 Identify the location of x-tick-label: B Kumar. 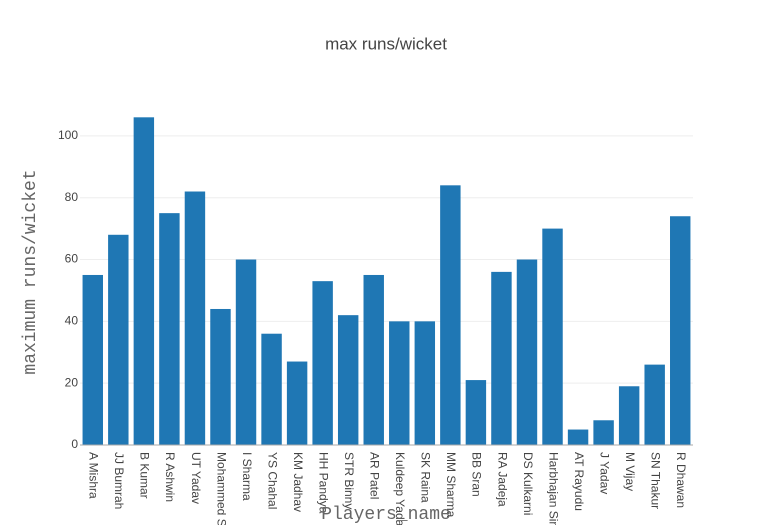
(145, 475).